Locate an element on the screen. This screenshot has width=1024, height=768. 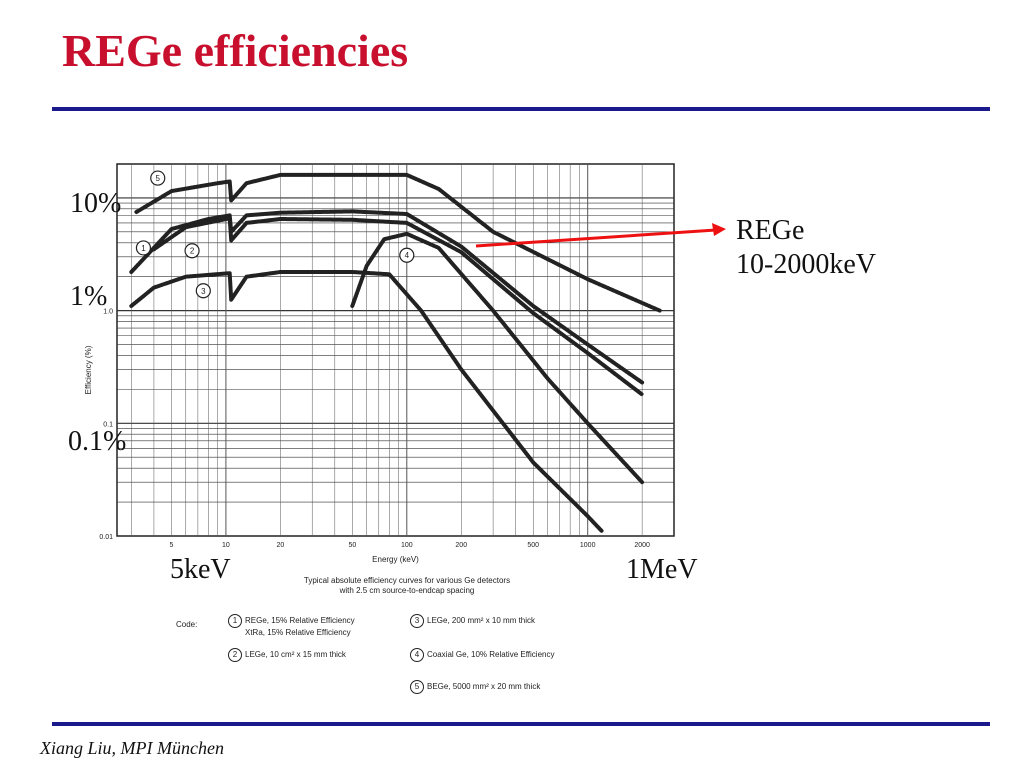
legend-text: Coaxial Ge, 10% Relative Efficiency is located at coordinates (491, 654).